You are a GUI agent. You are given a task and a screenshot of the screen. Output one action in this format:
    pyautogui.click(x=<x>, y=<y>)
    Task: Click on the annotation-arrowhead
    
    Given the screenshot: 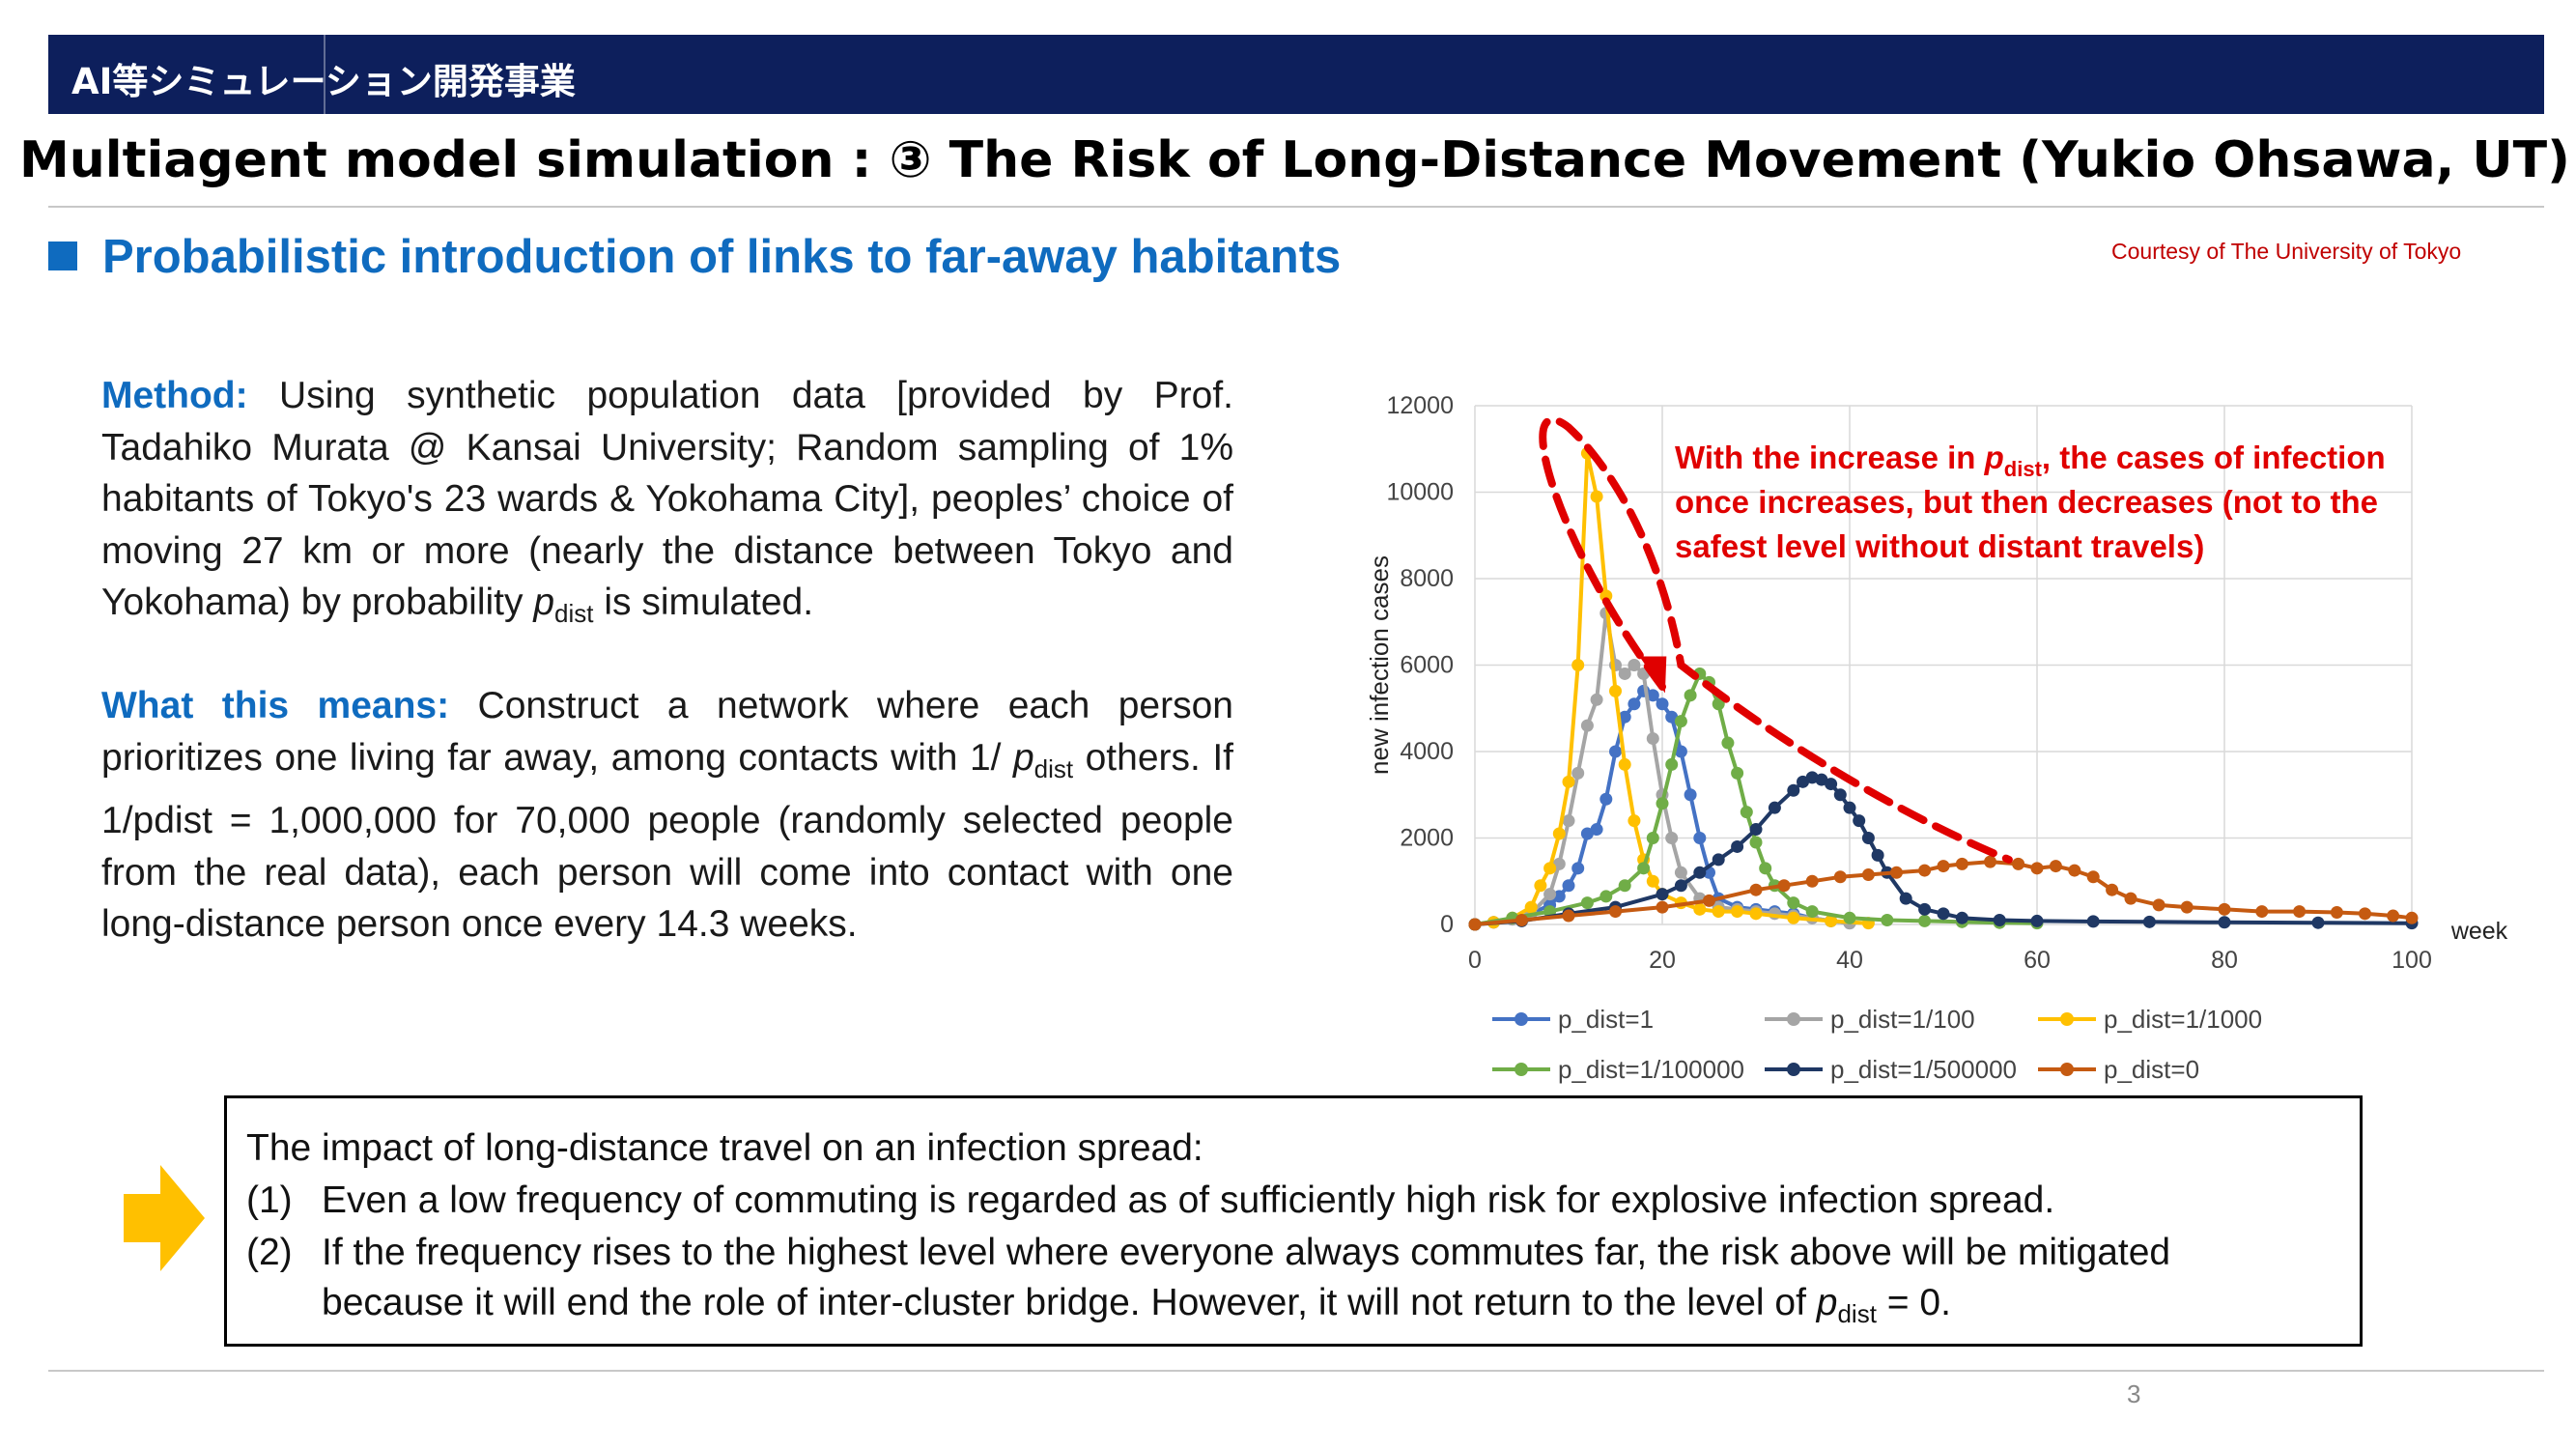 What is the action you would take?
    pyautogui.click(x=1653, y=675)
    